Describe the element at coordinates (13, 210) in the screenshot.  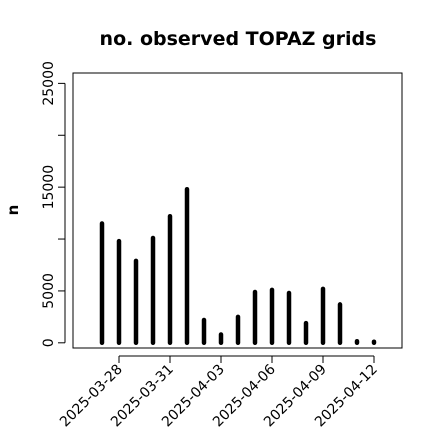
I see `y-axis-label: n` at that location.